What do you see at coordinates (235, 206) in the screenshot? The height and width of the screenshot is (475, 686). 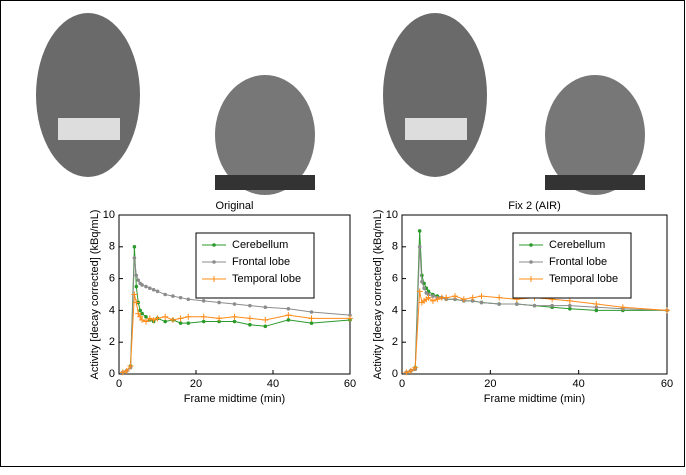 I see `chart-title: Original` at bounding box center [235, 206].